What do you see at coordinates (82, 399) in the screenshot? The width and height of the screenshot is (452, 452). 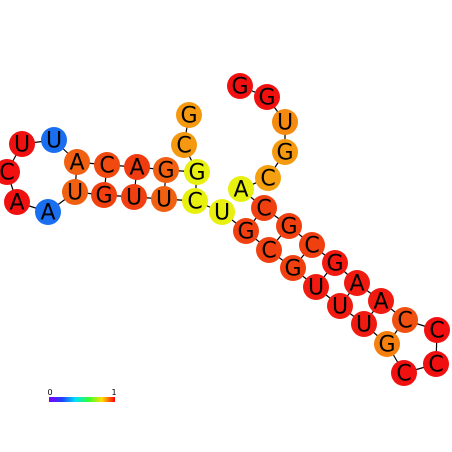 I see `color-scale-bar` at bounding box center [82, 399].